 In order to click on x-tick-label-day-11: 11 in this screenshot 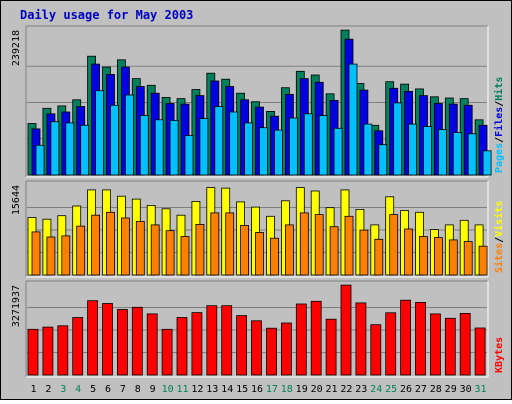, I will do `click(182, 389)`.